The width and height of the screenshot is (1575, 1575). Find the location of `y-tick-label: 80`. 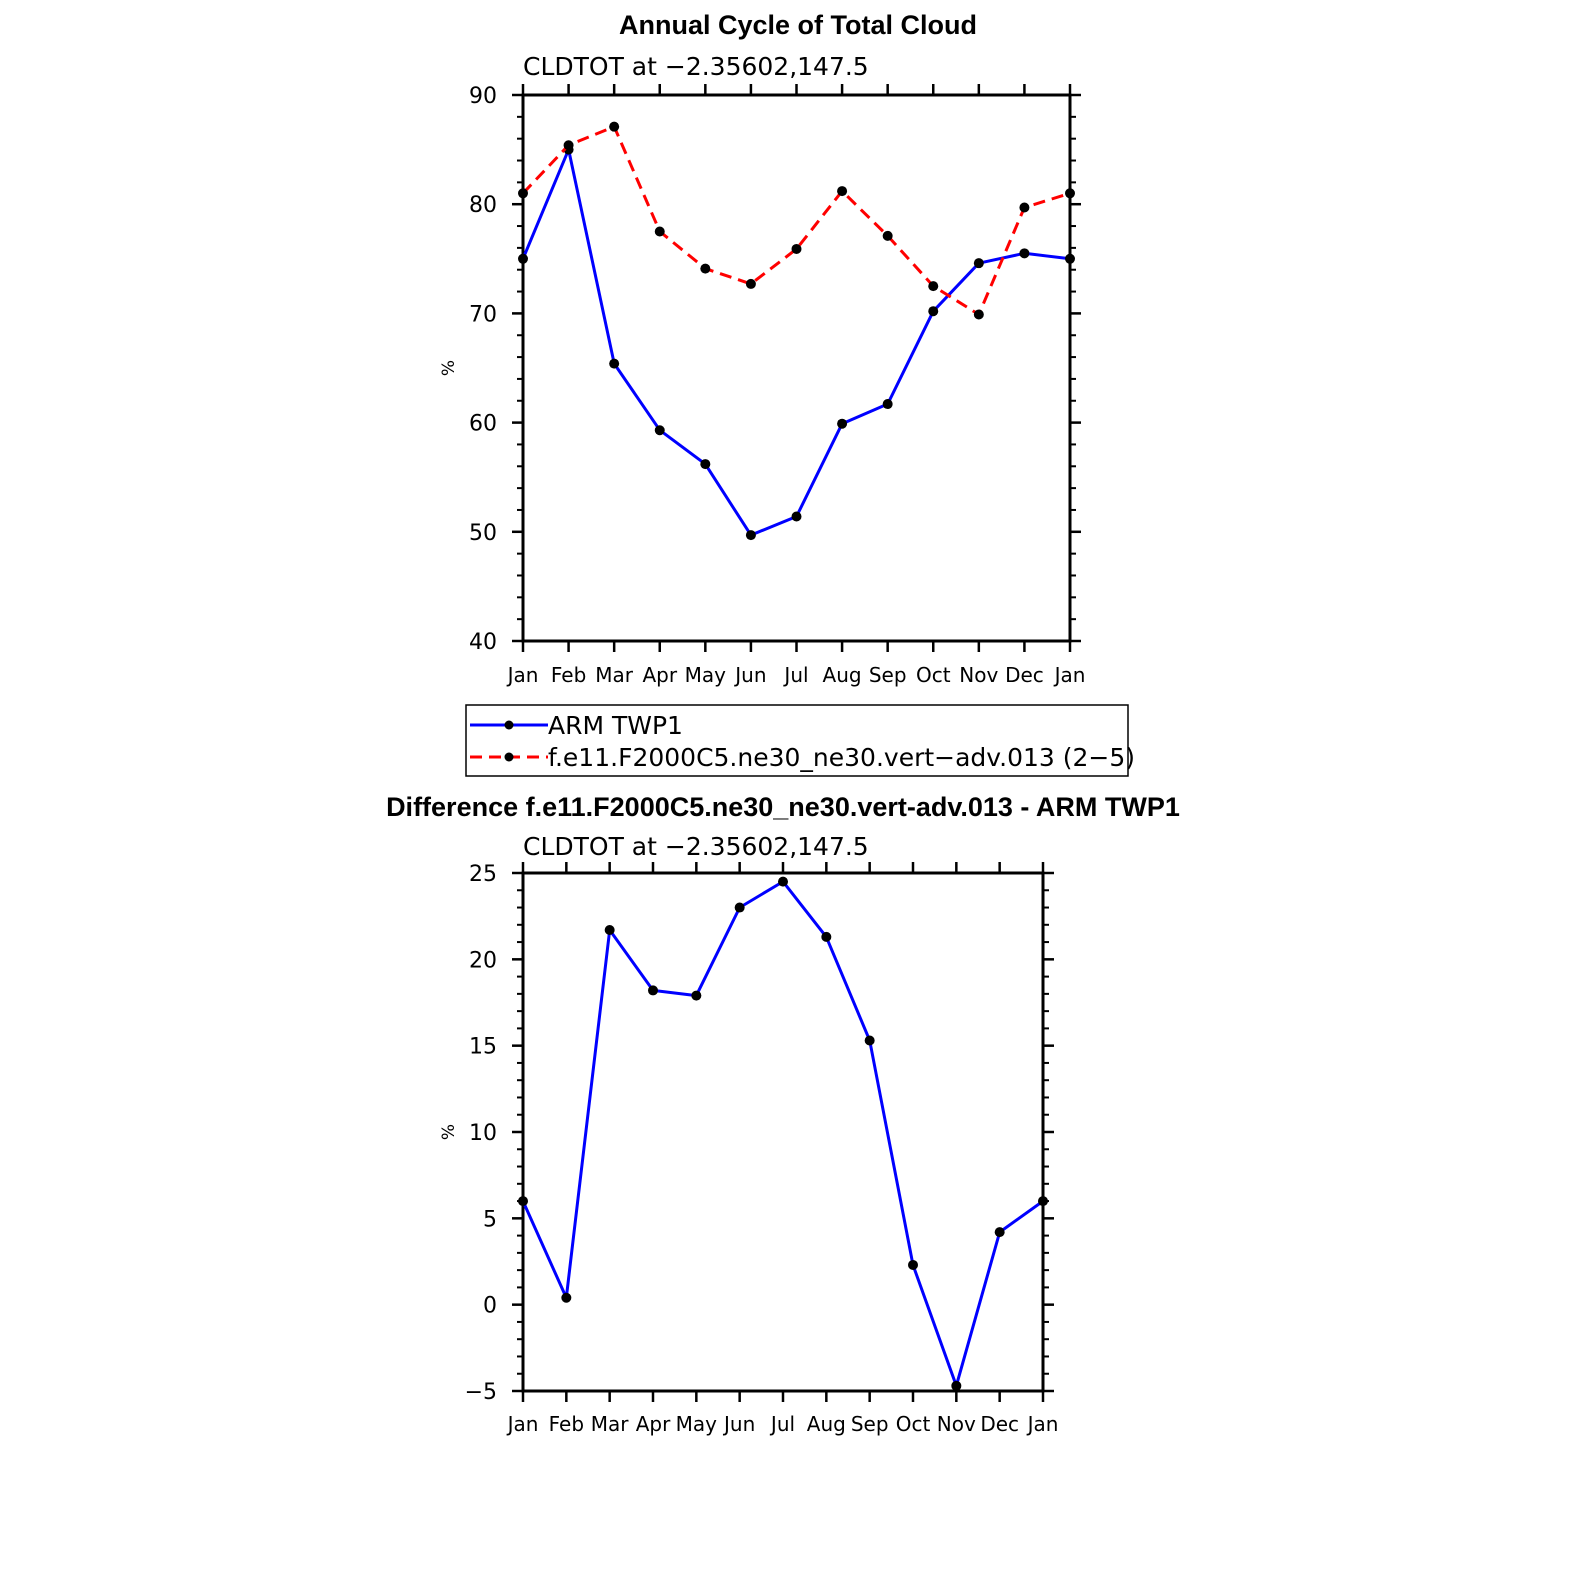

y-tick-label: 80 is located at coordinates (483, 205).